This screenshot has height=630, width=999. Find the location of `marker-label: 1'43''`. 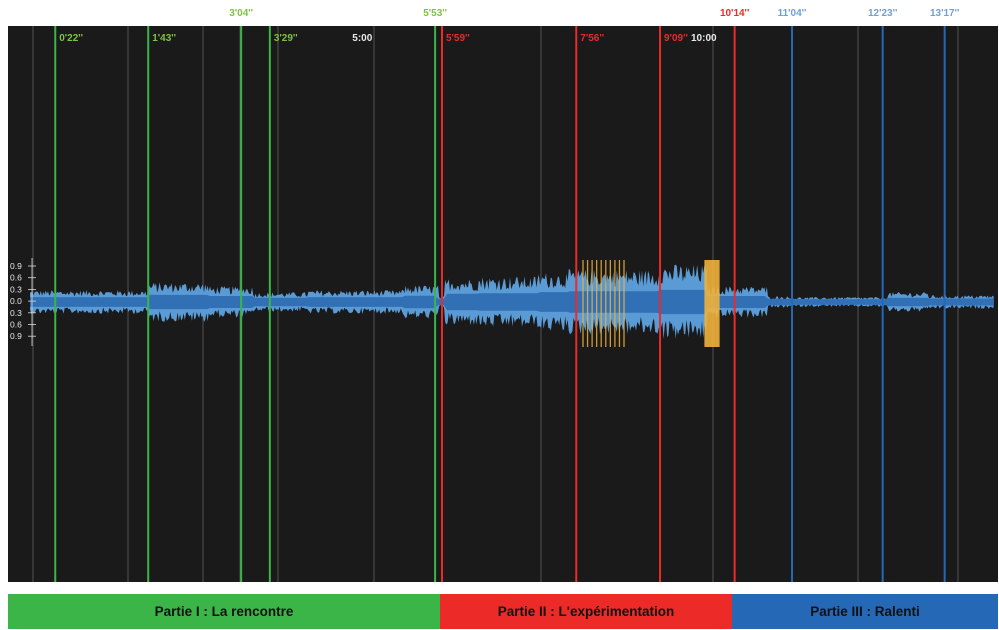

marker-label: 1'43'' is located at coordinates (164, 38).